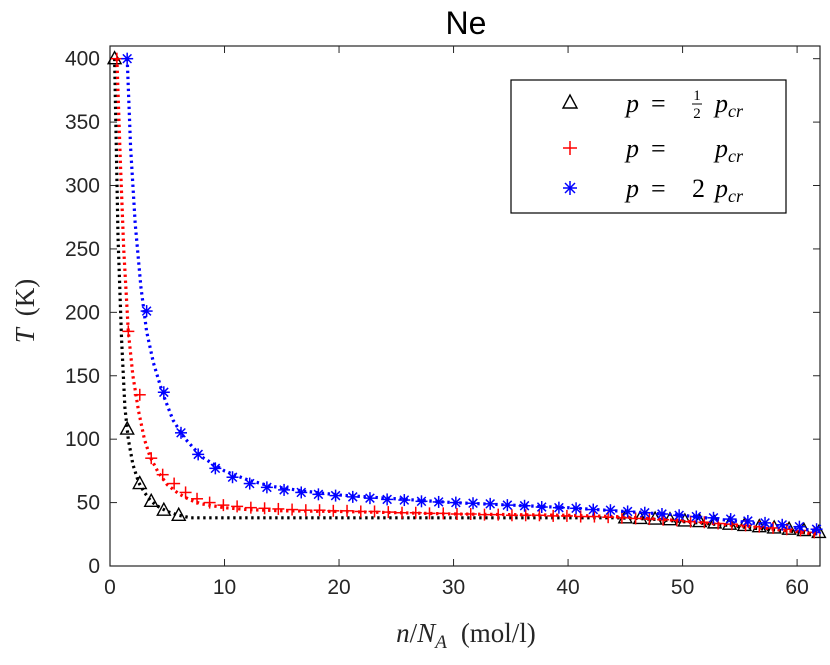  What do you see at coordinates (82, 376) in the screenshot?
I see `y-tick-label: 150` at bounding box center [82, 376].